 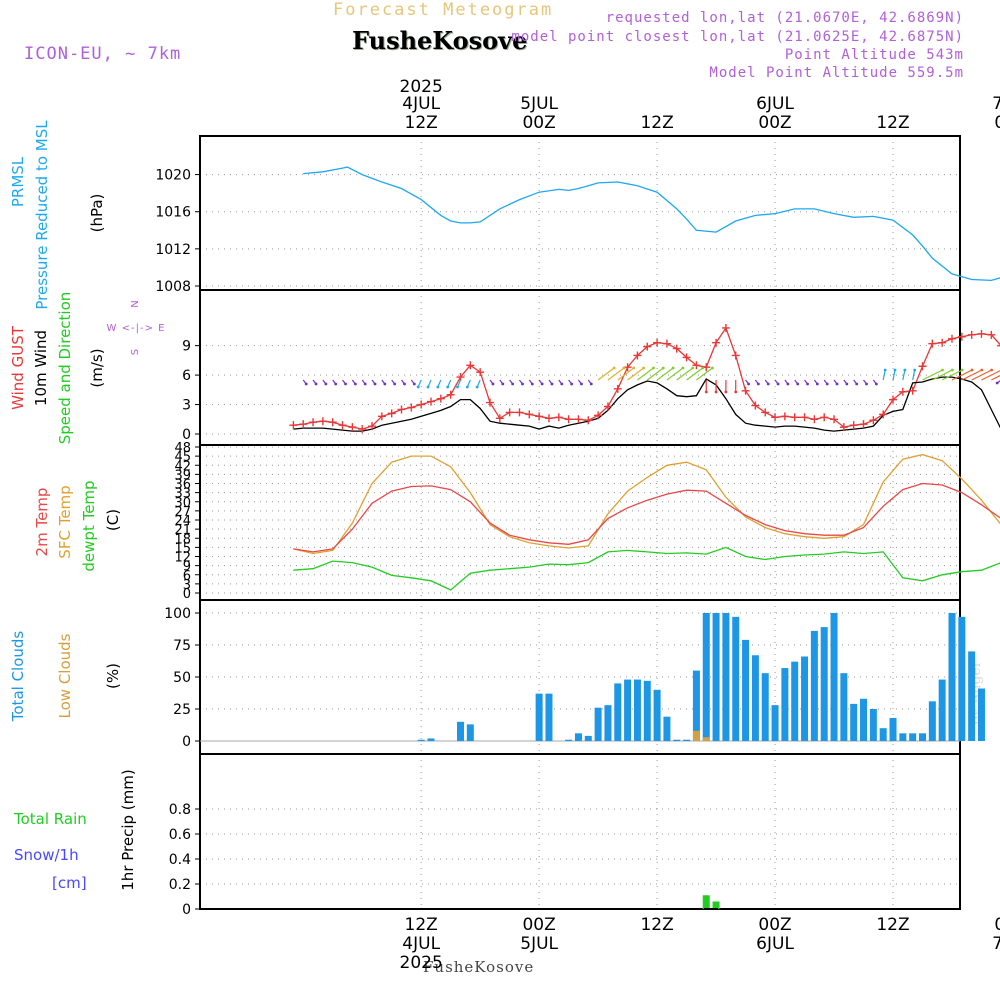 I want to click on bottom-time-label: 7JUL, so click(x=996, y=944).